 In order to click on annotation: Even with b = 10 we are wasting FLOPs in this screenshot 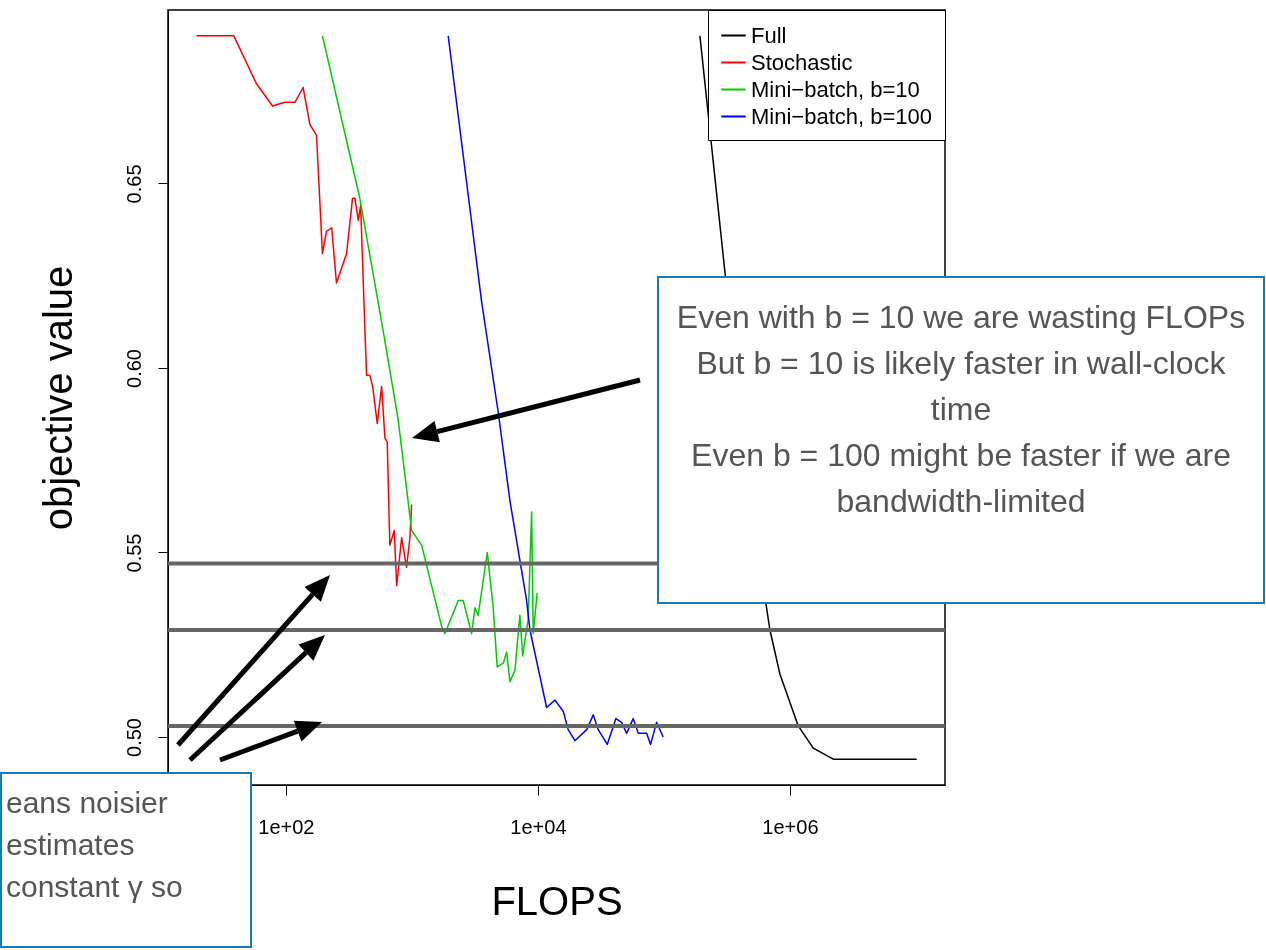, I will do `click(961, 317)`.